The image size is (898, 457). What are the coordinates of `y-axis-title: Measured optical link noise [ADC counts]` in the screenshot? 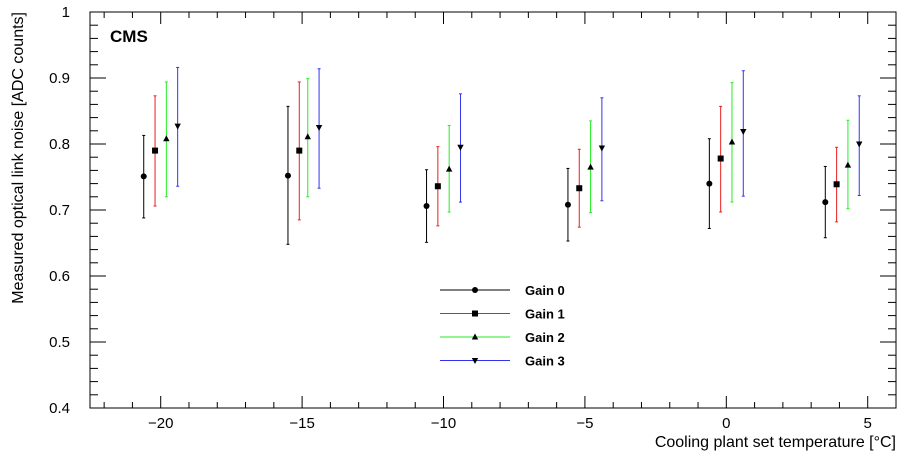 It's located at (18, 158).